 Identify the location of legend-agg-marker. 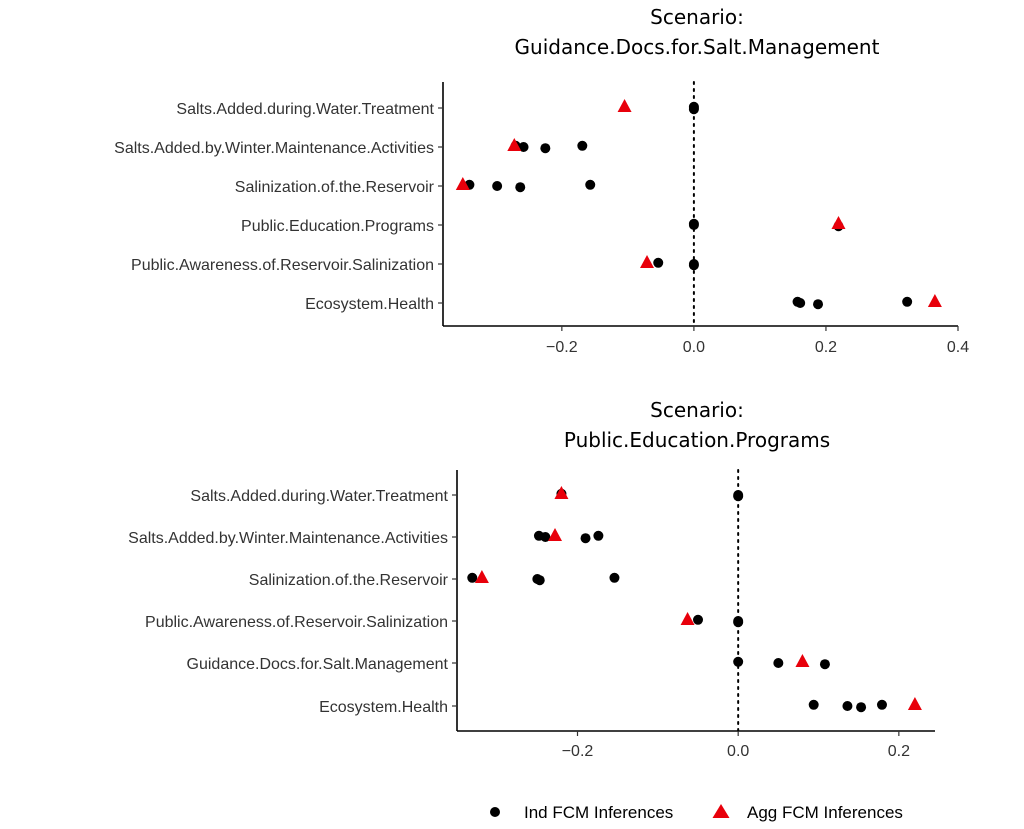
(721, 811).